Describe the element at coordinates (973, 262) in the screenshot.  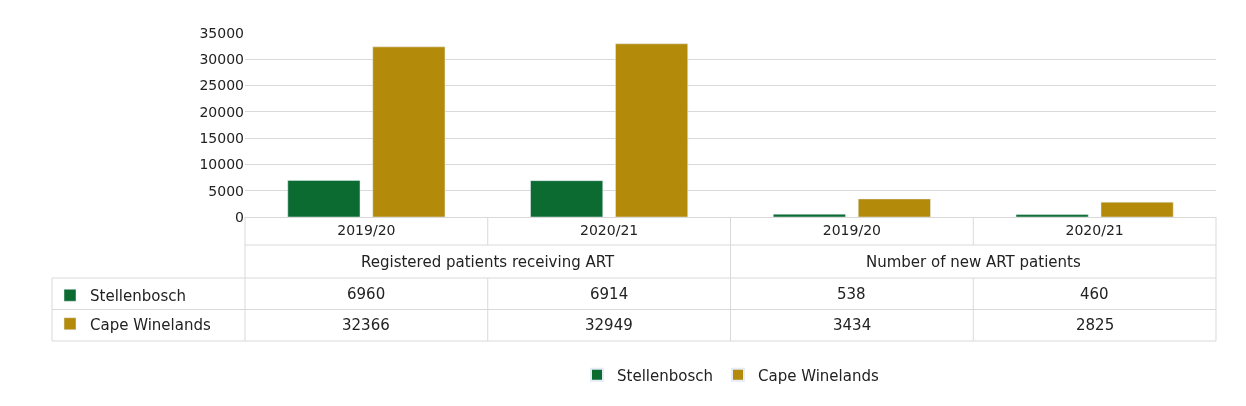
I see `text: Number of new ART patients` at that location.